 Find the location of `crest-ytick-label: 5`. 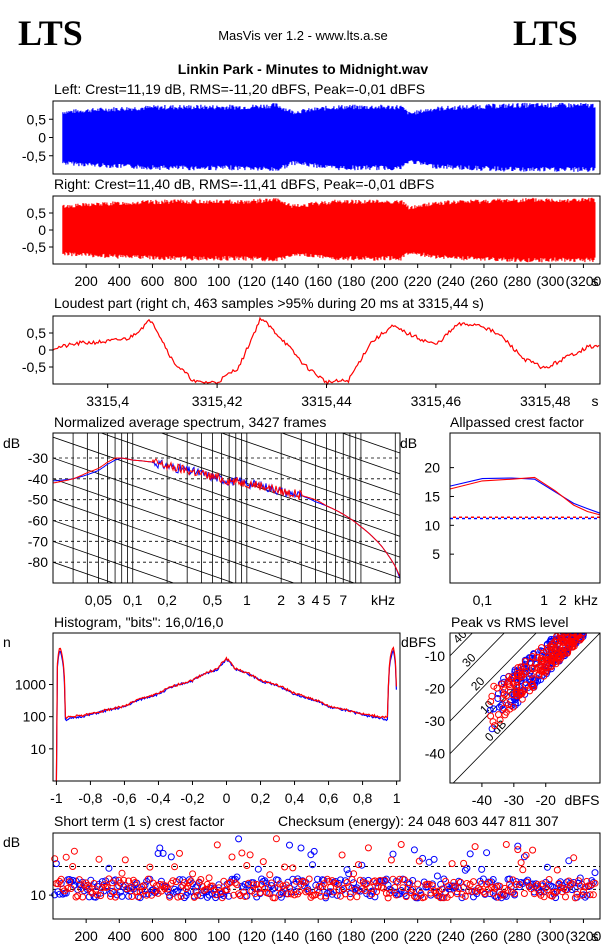

crest-ytick-label: 5 is located at coordinates (436, 554).